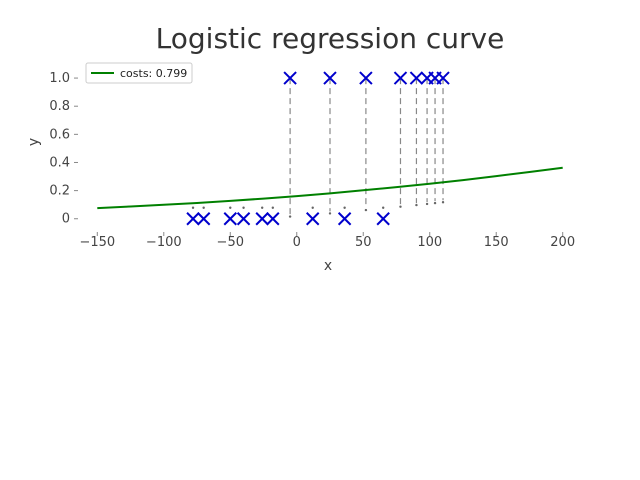  What do you see at coordinates (59, 191) in the screenshot?
I see `y-tick-label: 0.2` at bounding box center [59, 191].